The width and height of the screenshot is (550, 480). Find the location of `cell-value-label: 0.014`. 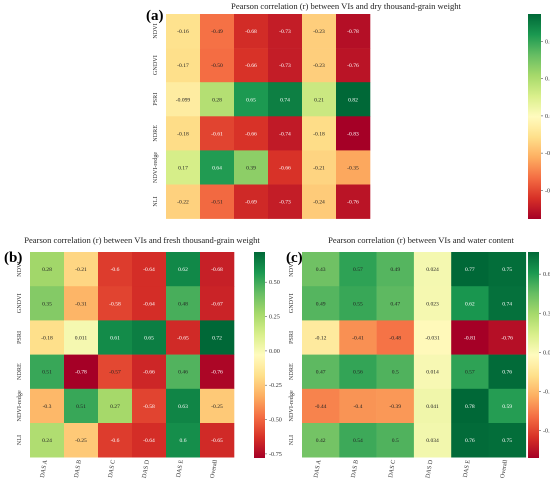

cell-value-label: 0.014 is located at coordinates (432, 373).